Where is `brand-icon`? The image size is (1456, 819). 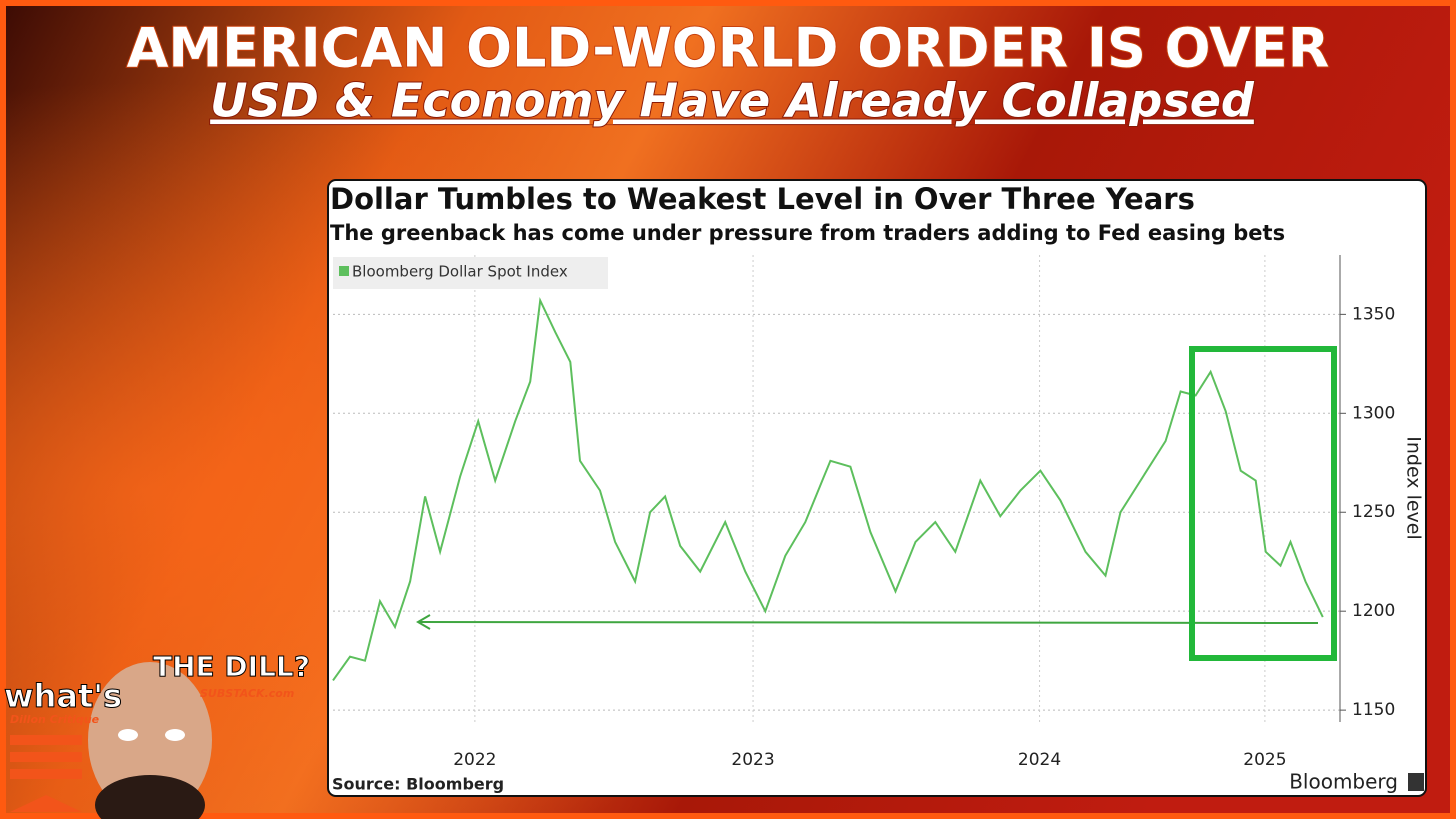
brand-icon is located at coordinates (1416, 782).